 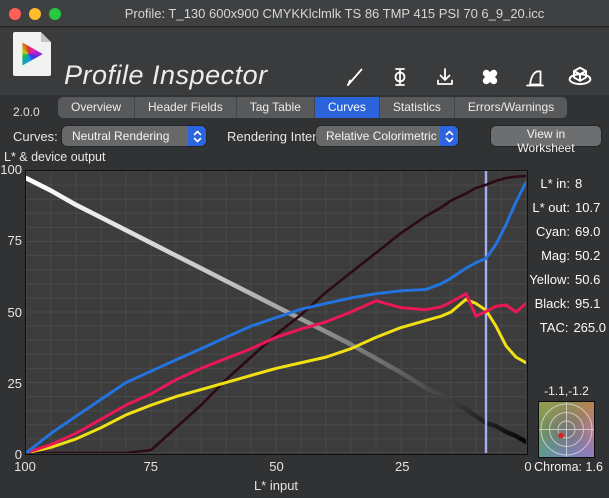 I want to click on gamut-3d-button, so click(x=580, y=77).